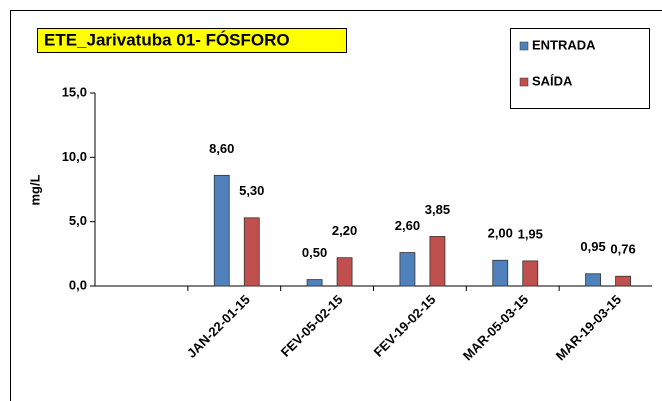 The height and width of the screenshot is (401, 662). I want to click on y-tick-label: 5,0, so click(78, 220).